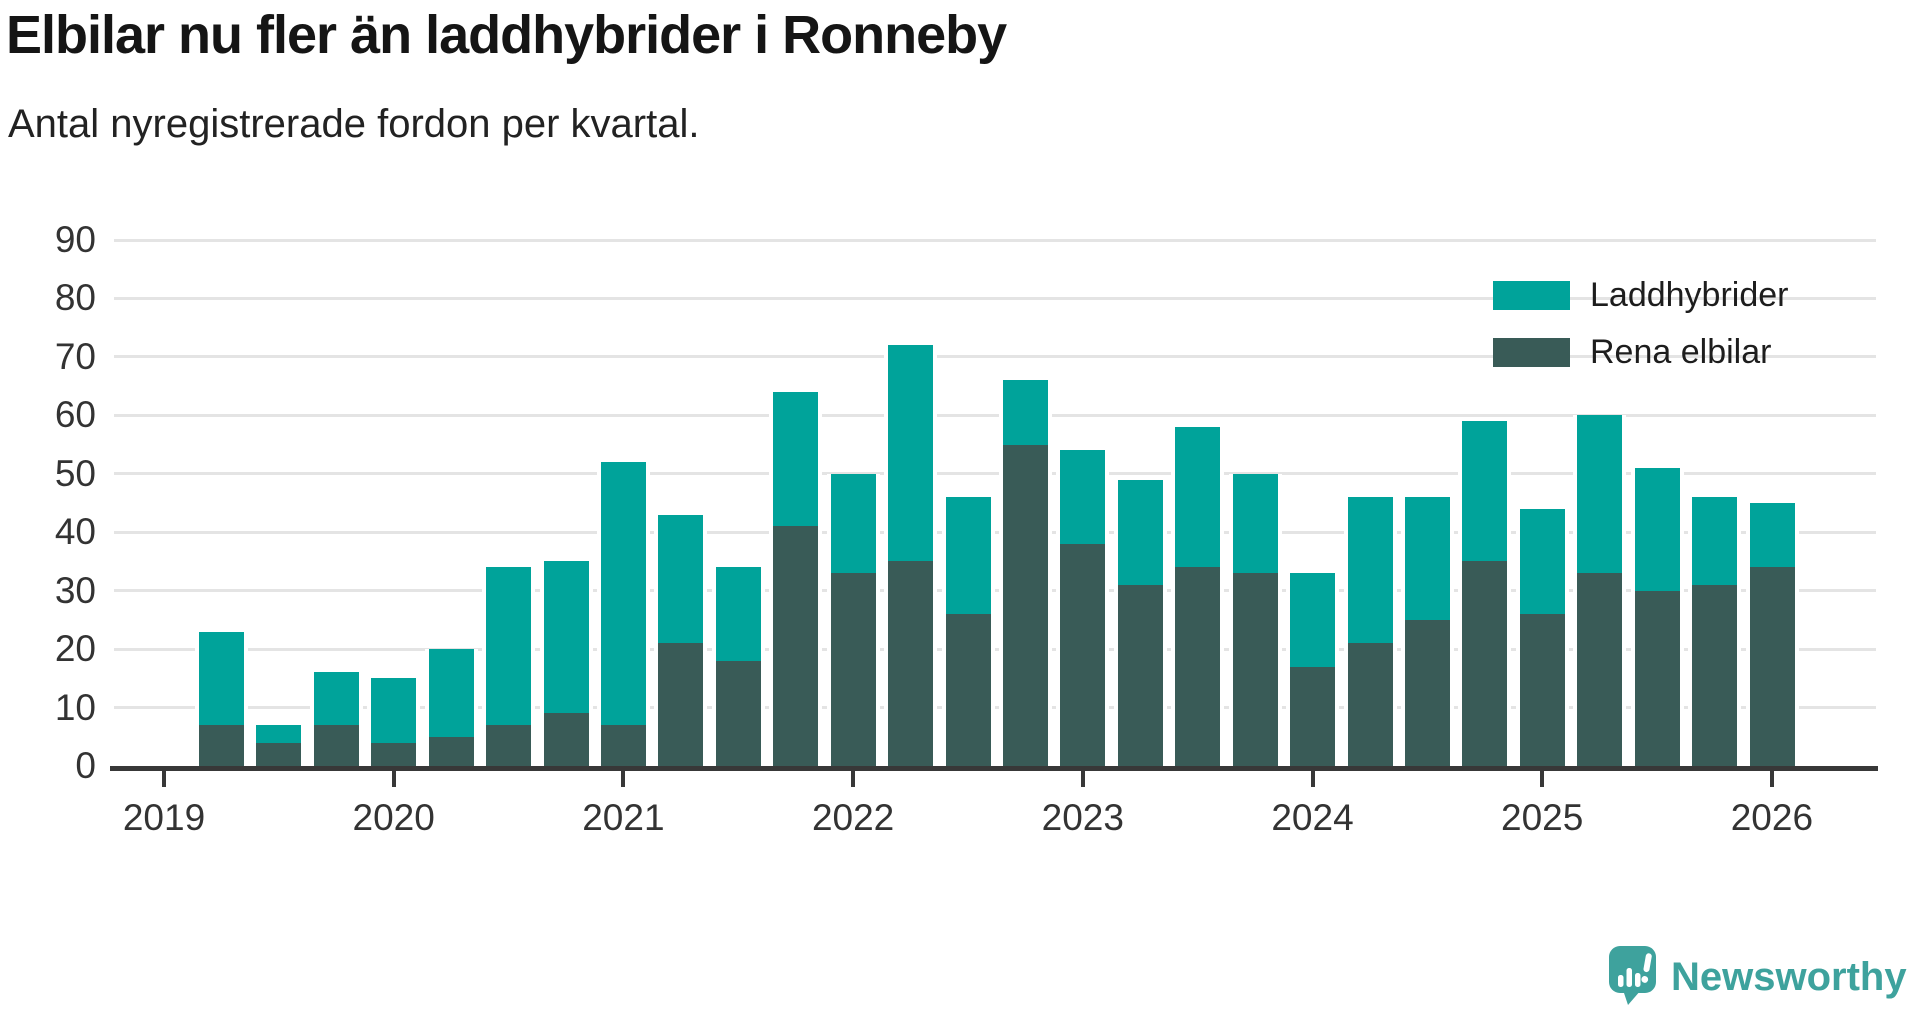 The image size is (1920, 1010). I want to click on y-axis-label: 30, so click(75, 590).